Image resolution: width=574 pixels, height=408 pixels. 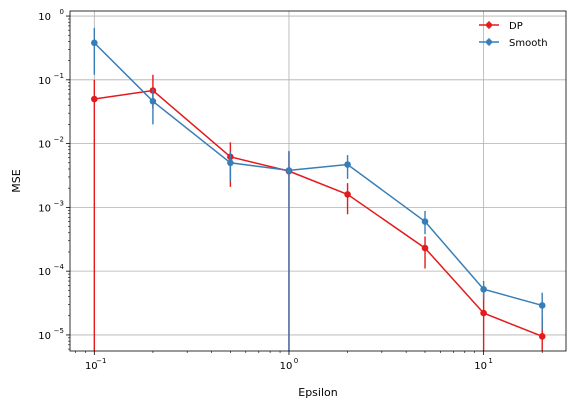 I want to click on y-tick-exponent: 0, so click(x=62, y=12).